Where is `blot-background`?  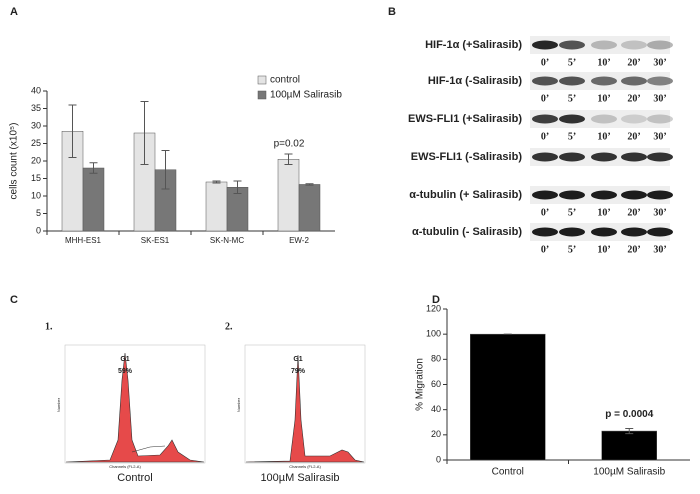
blot-background is located at coordinates (600, 45).